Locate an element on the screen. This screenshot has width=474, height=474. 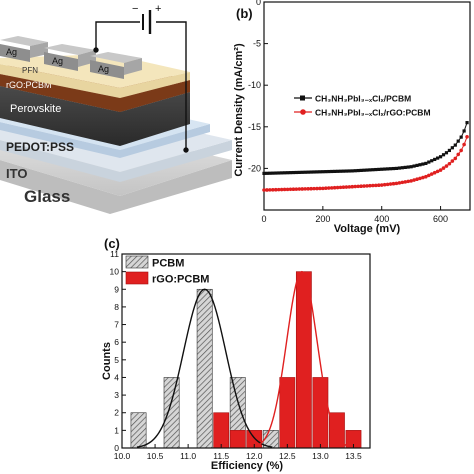
hist-y-tick-label: 5 is located at coordinates (116, 360).